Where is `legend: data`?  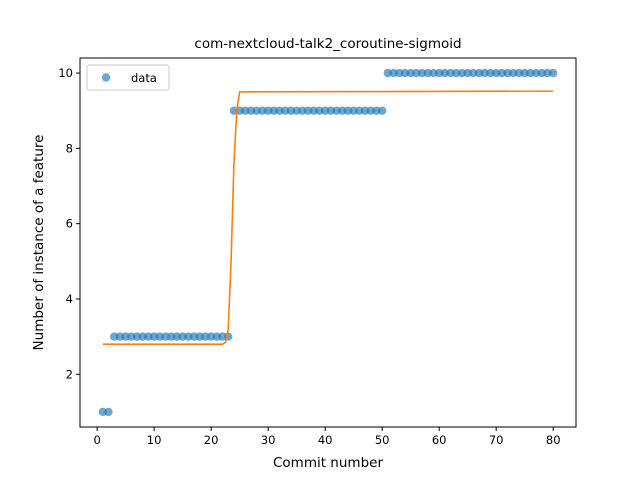 legend: data is located at coordinates (128, 77).